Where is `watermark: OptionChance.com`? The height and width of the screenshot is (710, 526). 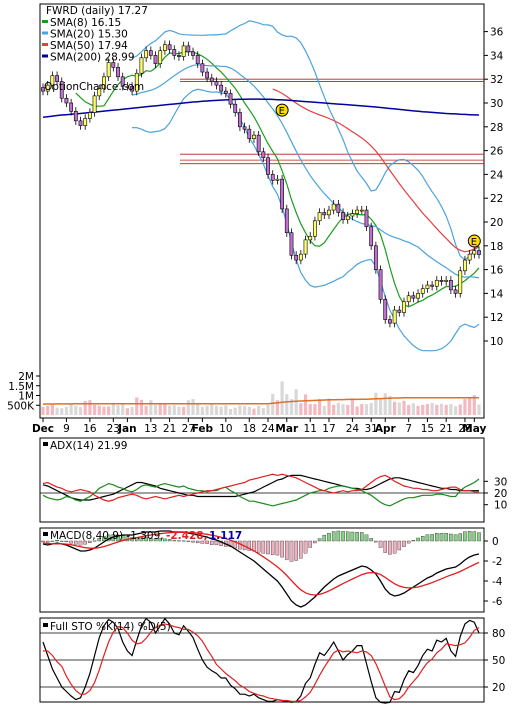
watermark: OptionChance.com is located at coordinates (94, 87).